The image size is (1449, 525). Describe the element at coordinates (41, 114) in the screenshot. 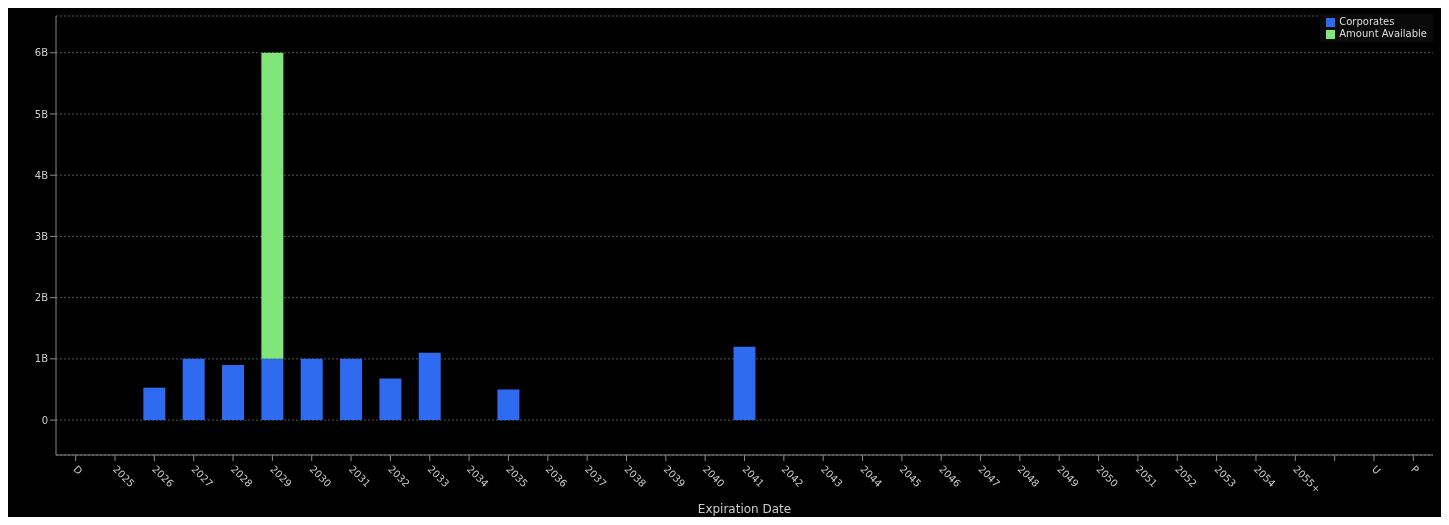

I see `y-tick-label: 5B` at that location.